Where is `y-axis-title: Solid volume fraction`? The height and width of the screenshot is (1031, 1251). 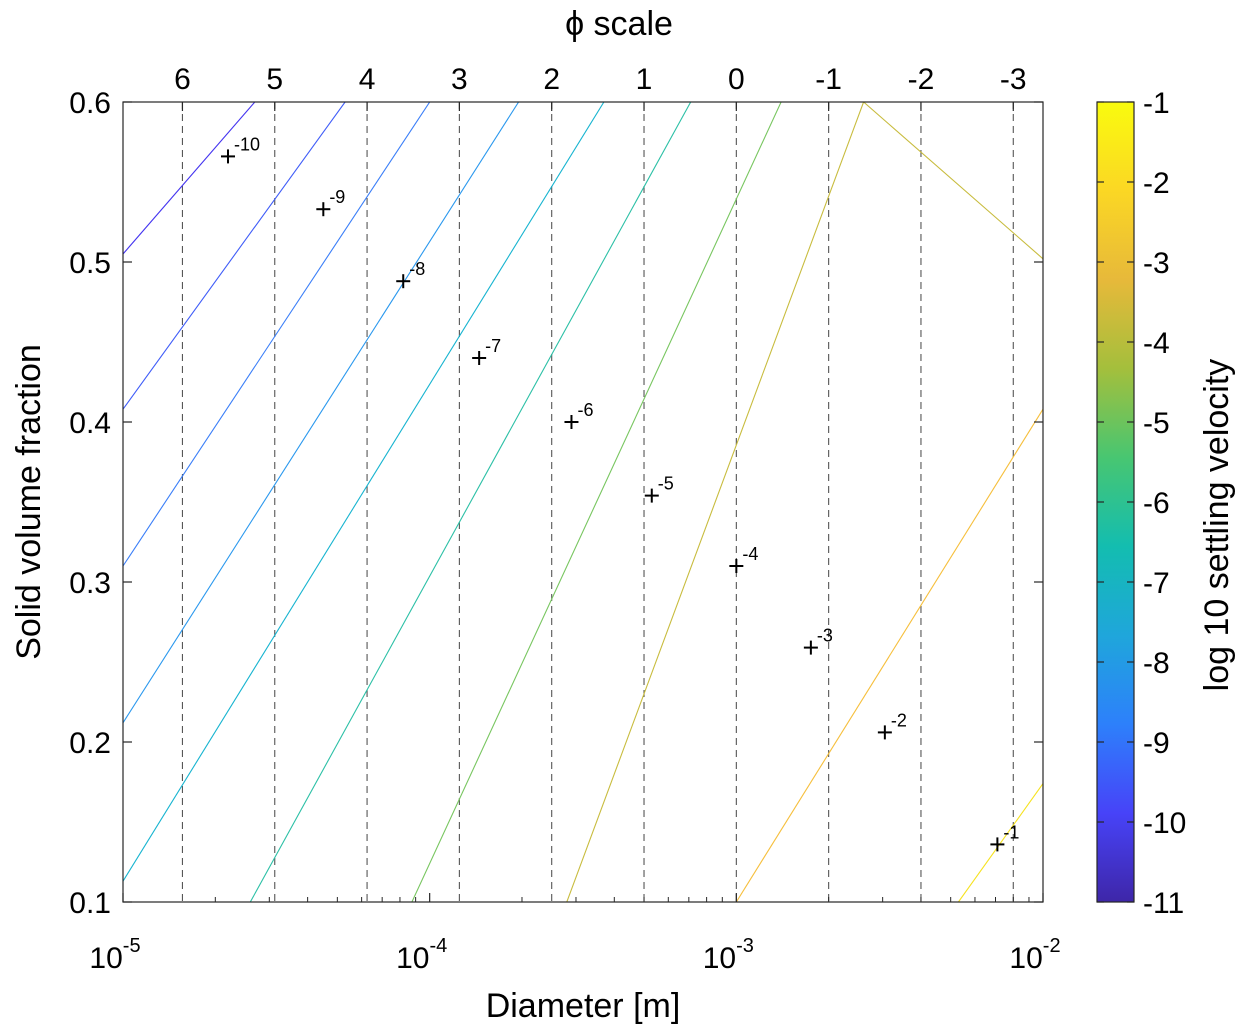
y-axis-title: Solid volume fraction is located at coordinates (29, 502).